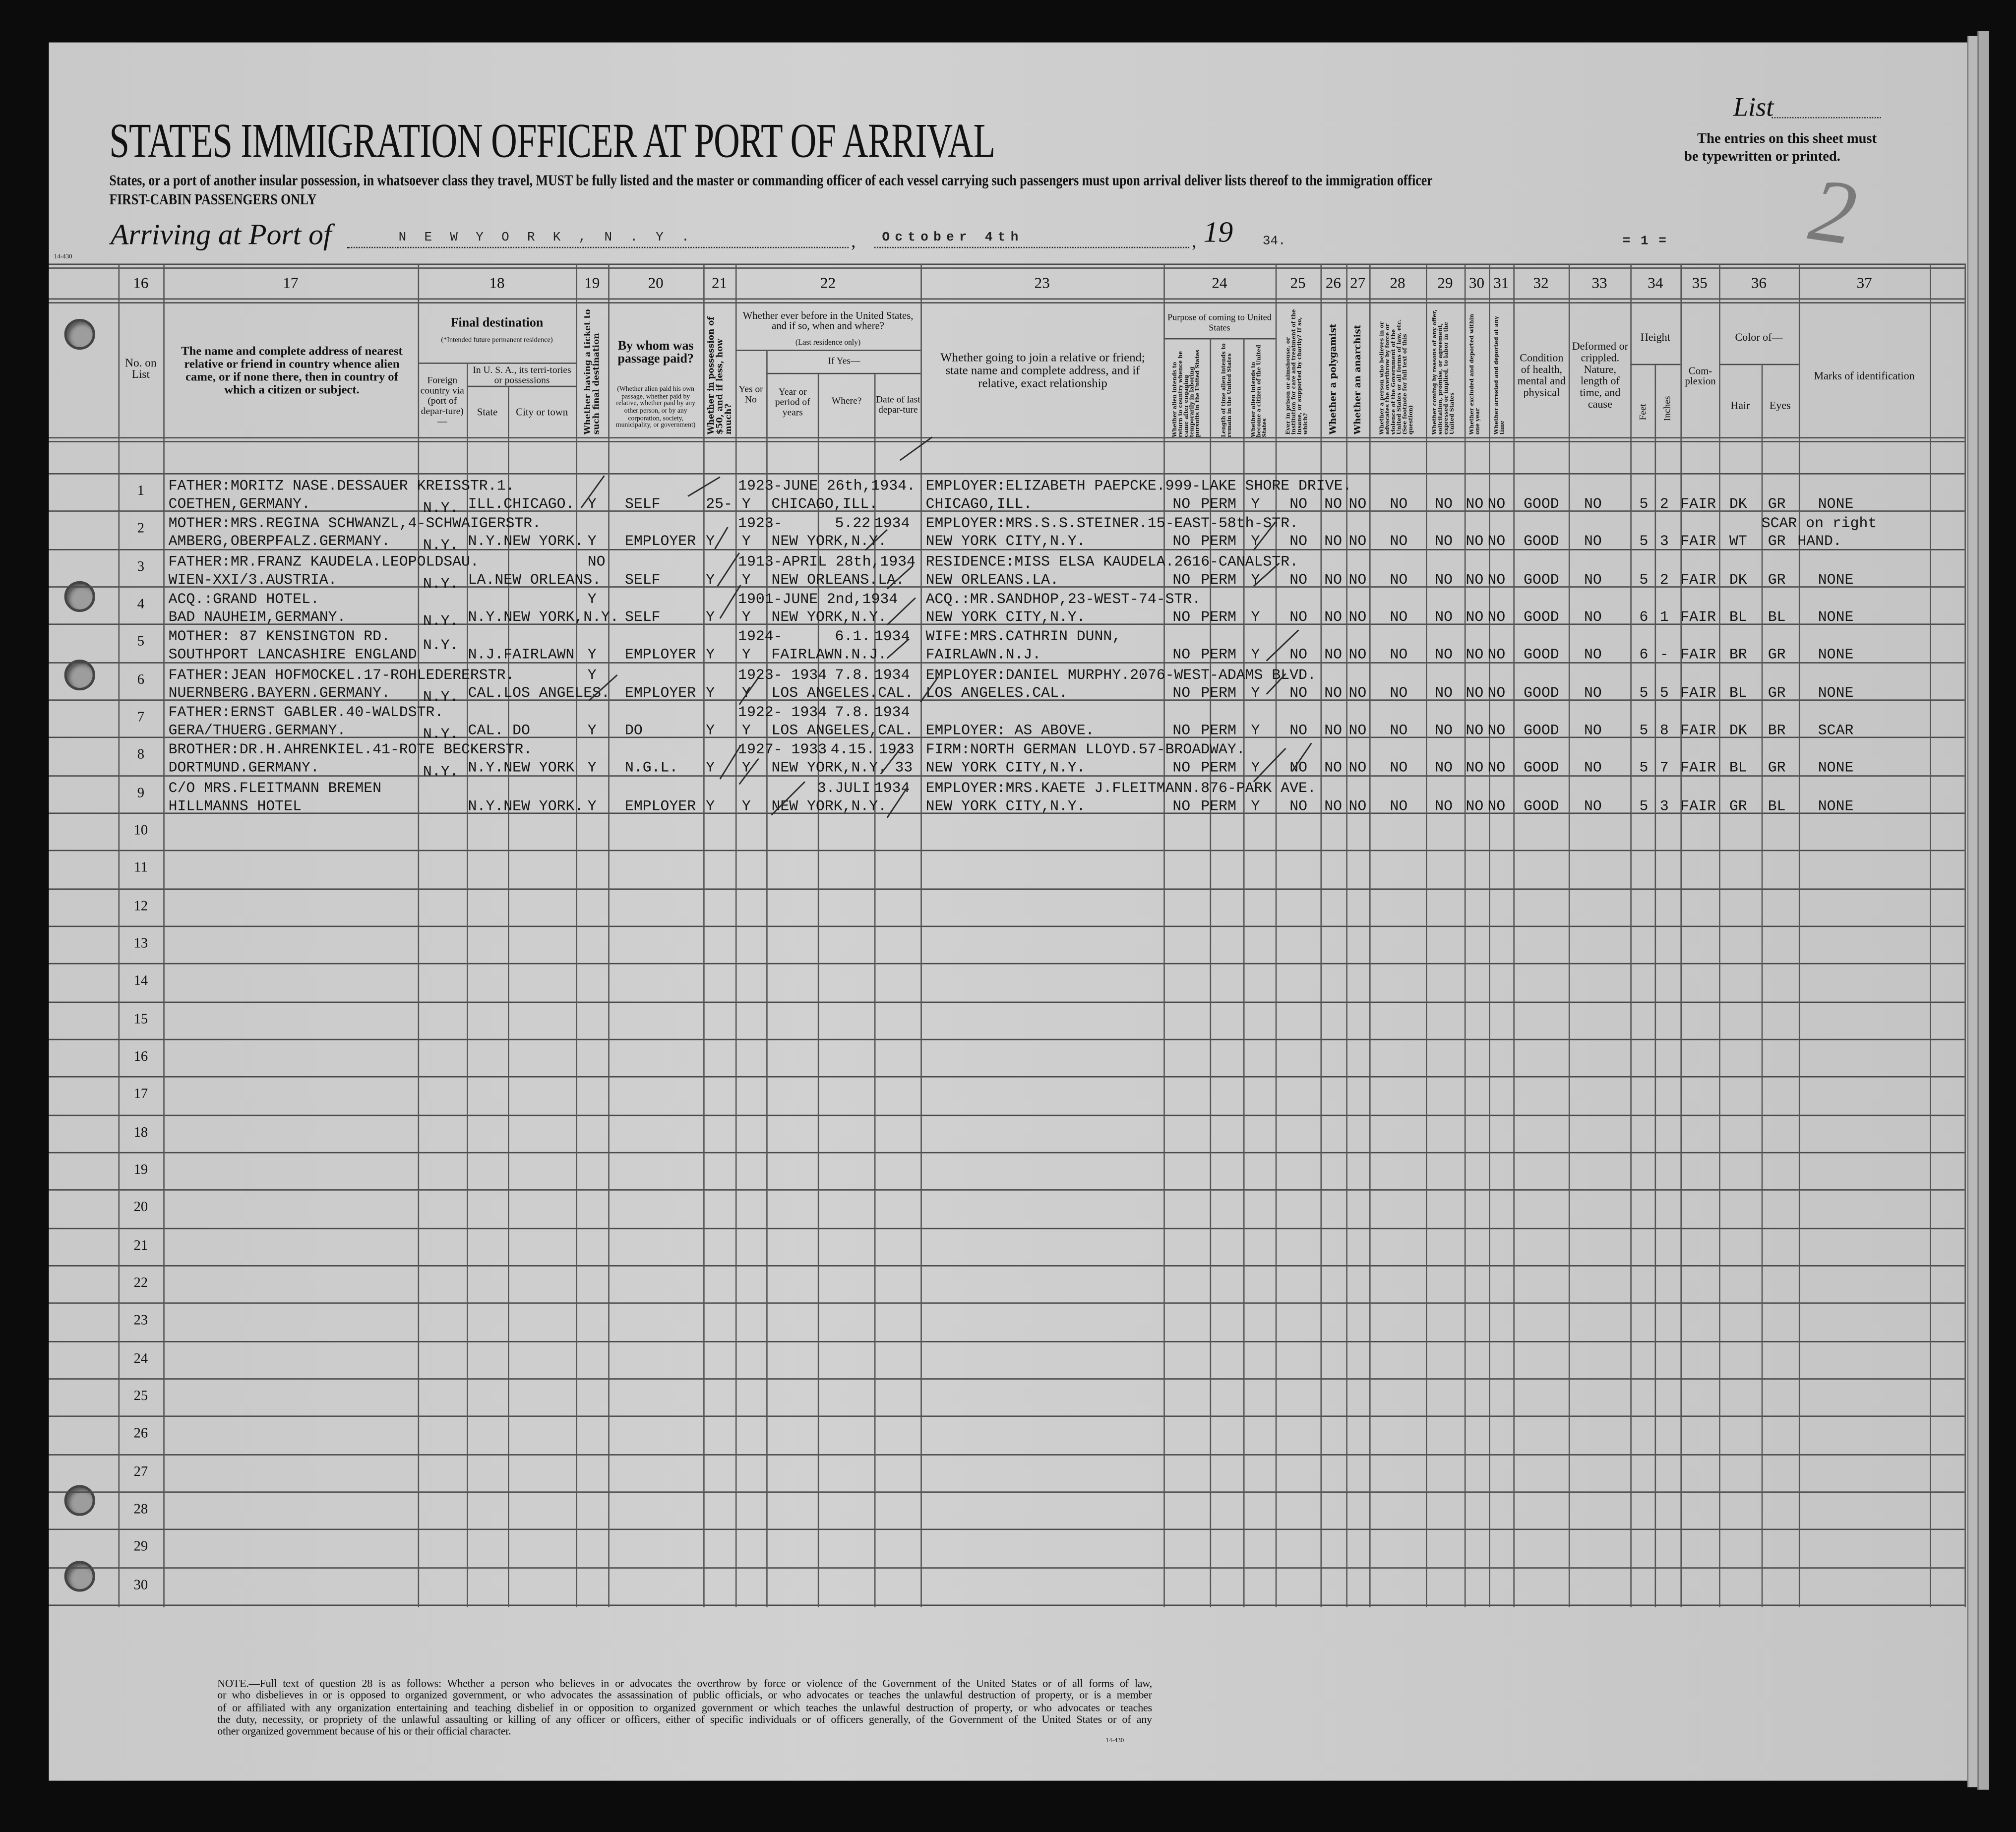 The image size is (2016, 1832). What do you see at coordinates (1664, 655) in the screenshot?
I see `entry-inches: -` at bounding box center [1664, 655].